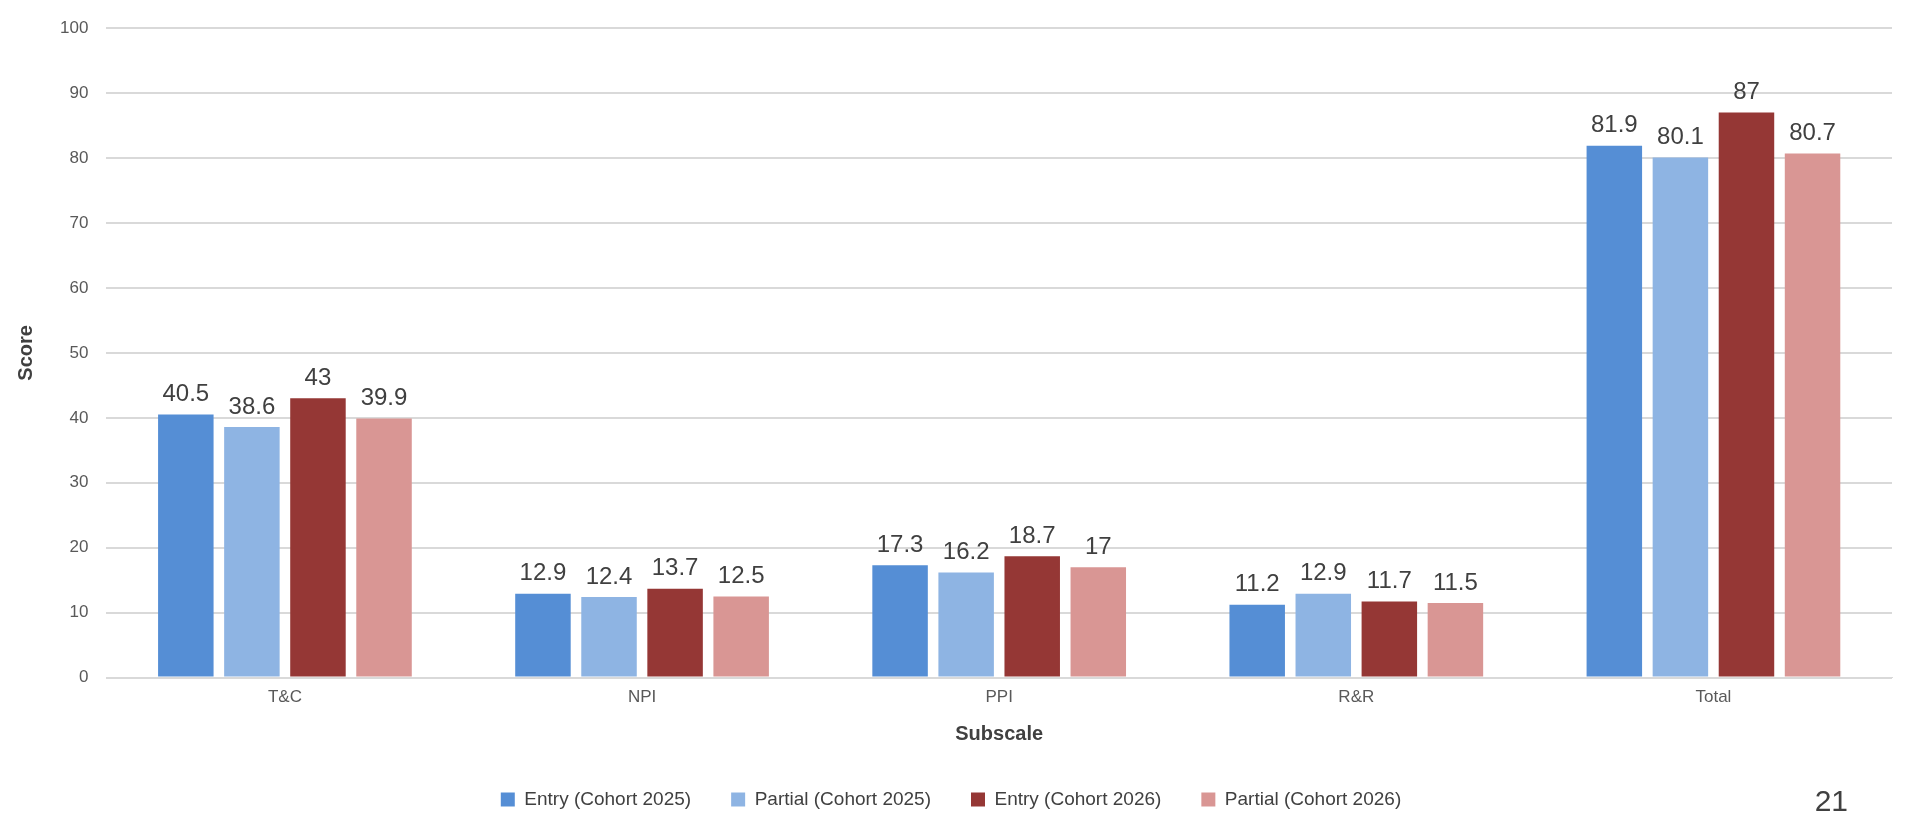  What do you see at coordinates (384, 397) in the screenshot?
I see `data-label: 39.9` at bounding box center [384, 397].